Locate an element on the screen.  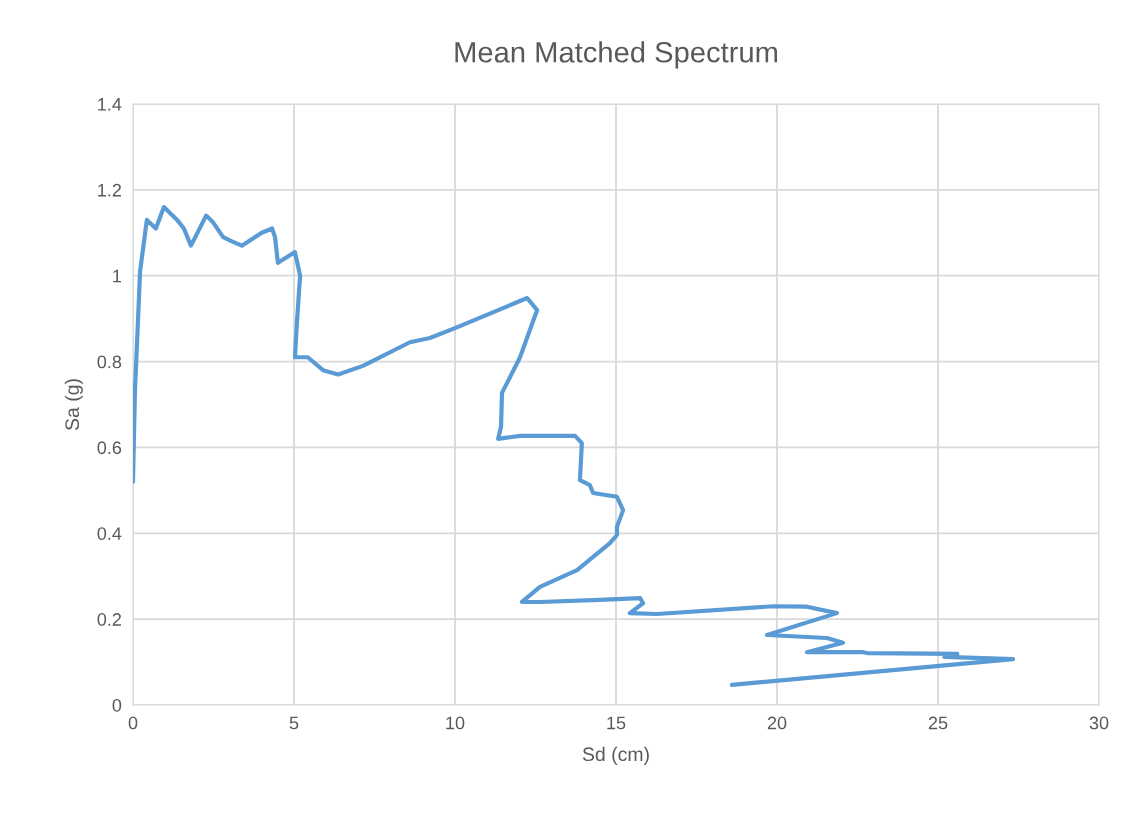
x-tick-label: 15 is located at coordinates (616, 723).